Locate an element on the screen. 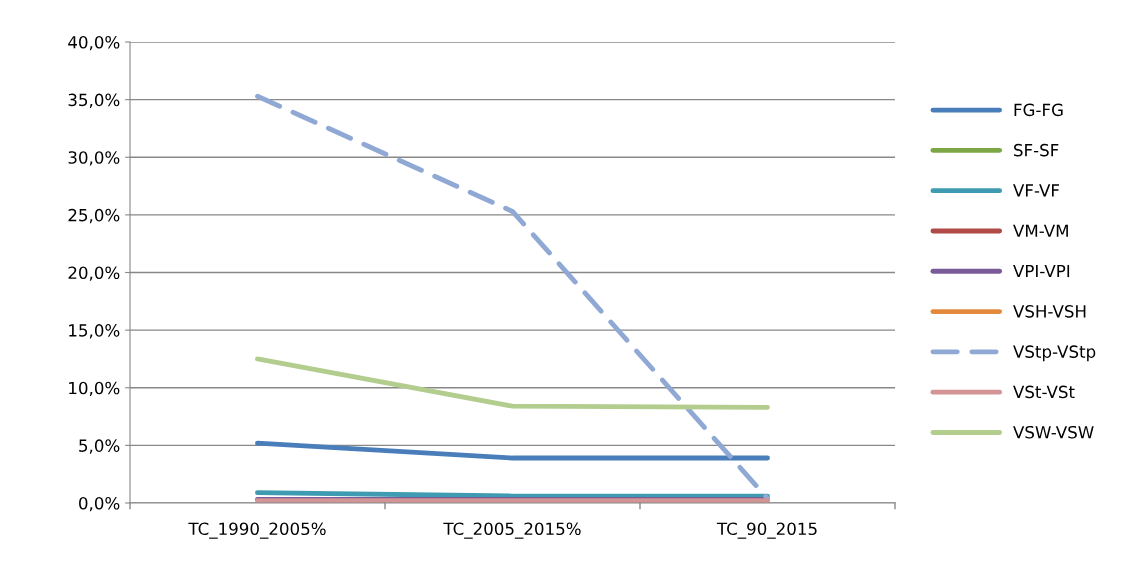 The image size is (1138, 583). legend-label: SF-SF is located at coordinates (1036, 150).